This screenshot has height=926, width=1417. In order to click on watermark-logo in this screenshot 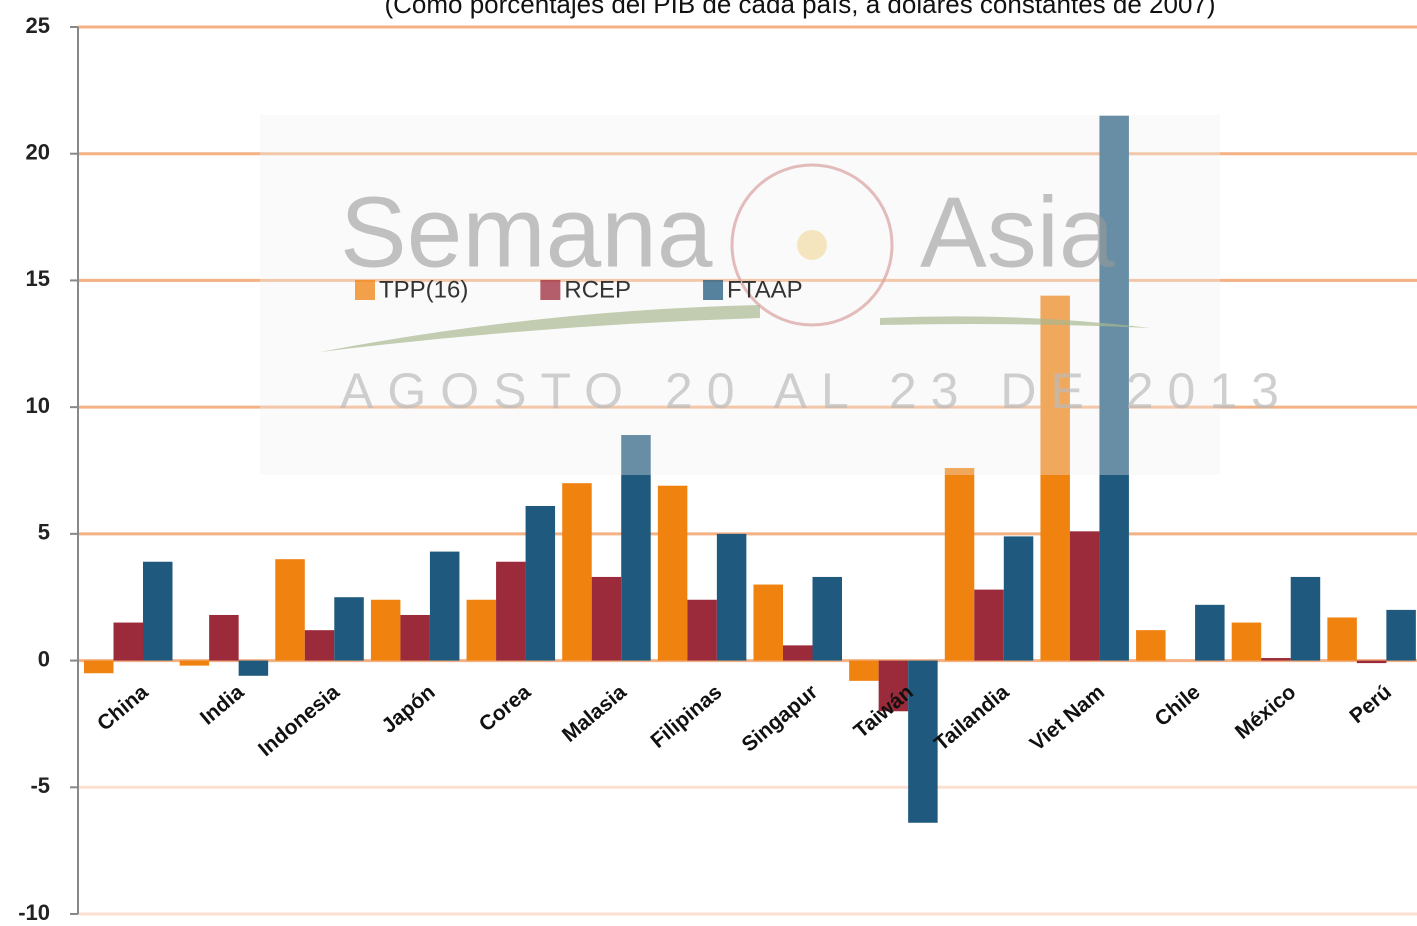, I will do `click(812, 245)`.